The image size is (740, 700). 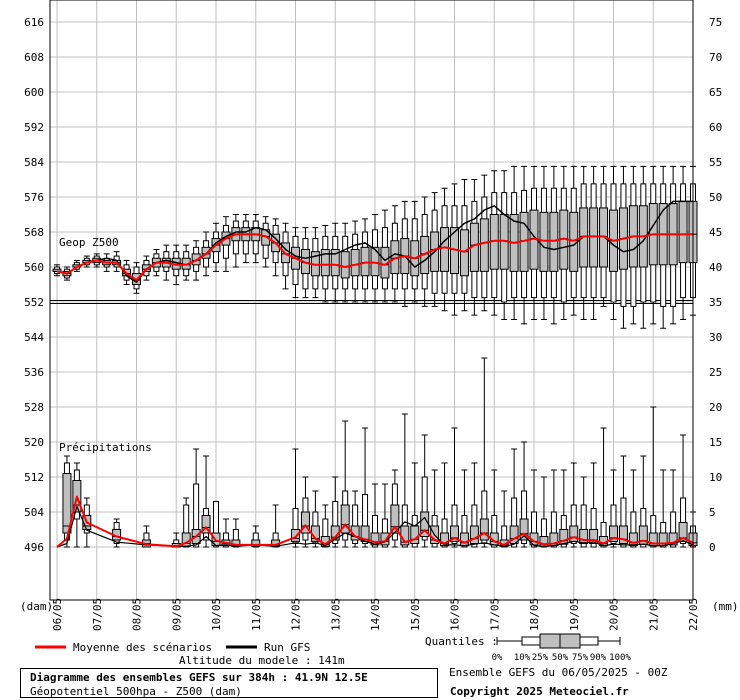 What do you see at coordinates (34, 512) in the screenshot?
I see `left-tick-label: 504` at bounding box center [34, 512].